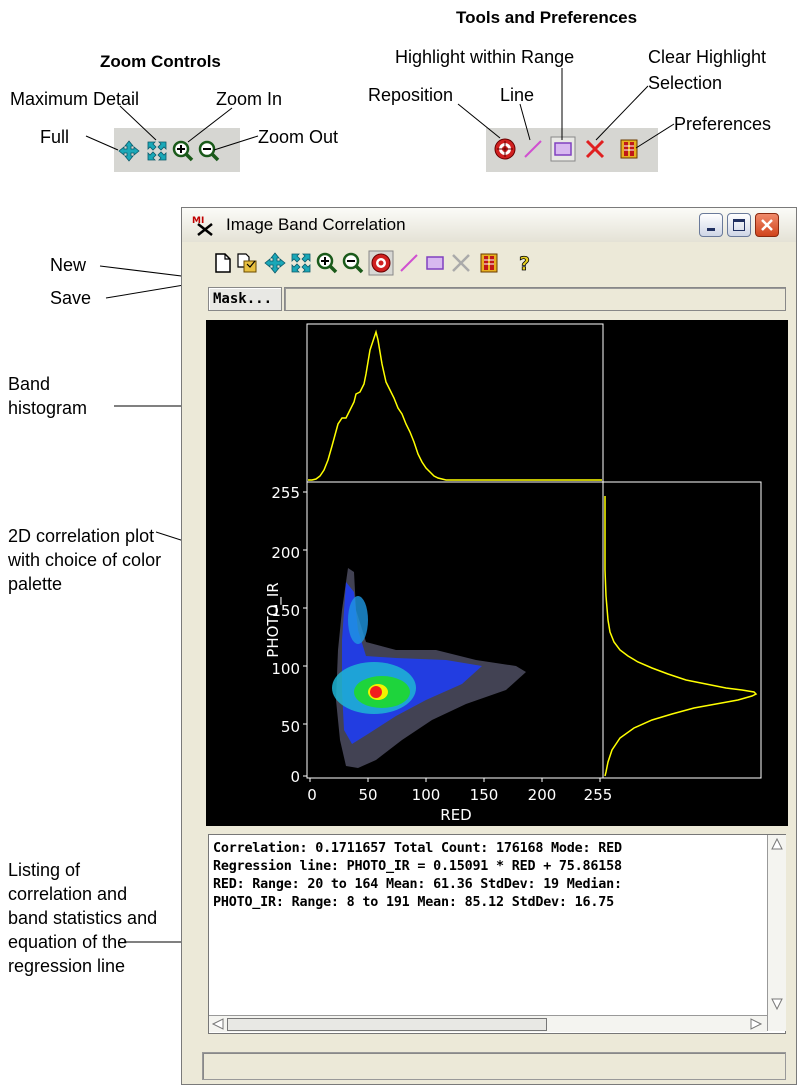 Image resolution: width=803 pixels, height=1089 pixels. What do you see at coordinates (295, 777) in the screenshot?
I see `y-tick-0: 0` at bounding box center [295, 777].